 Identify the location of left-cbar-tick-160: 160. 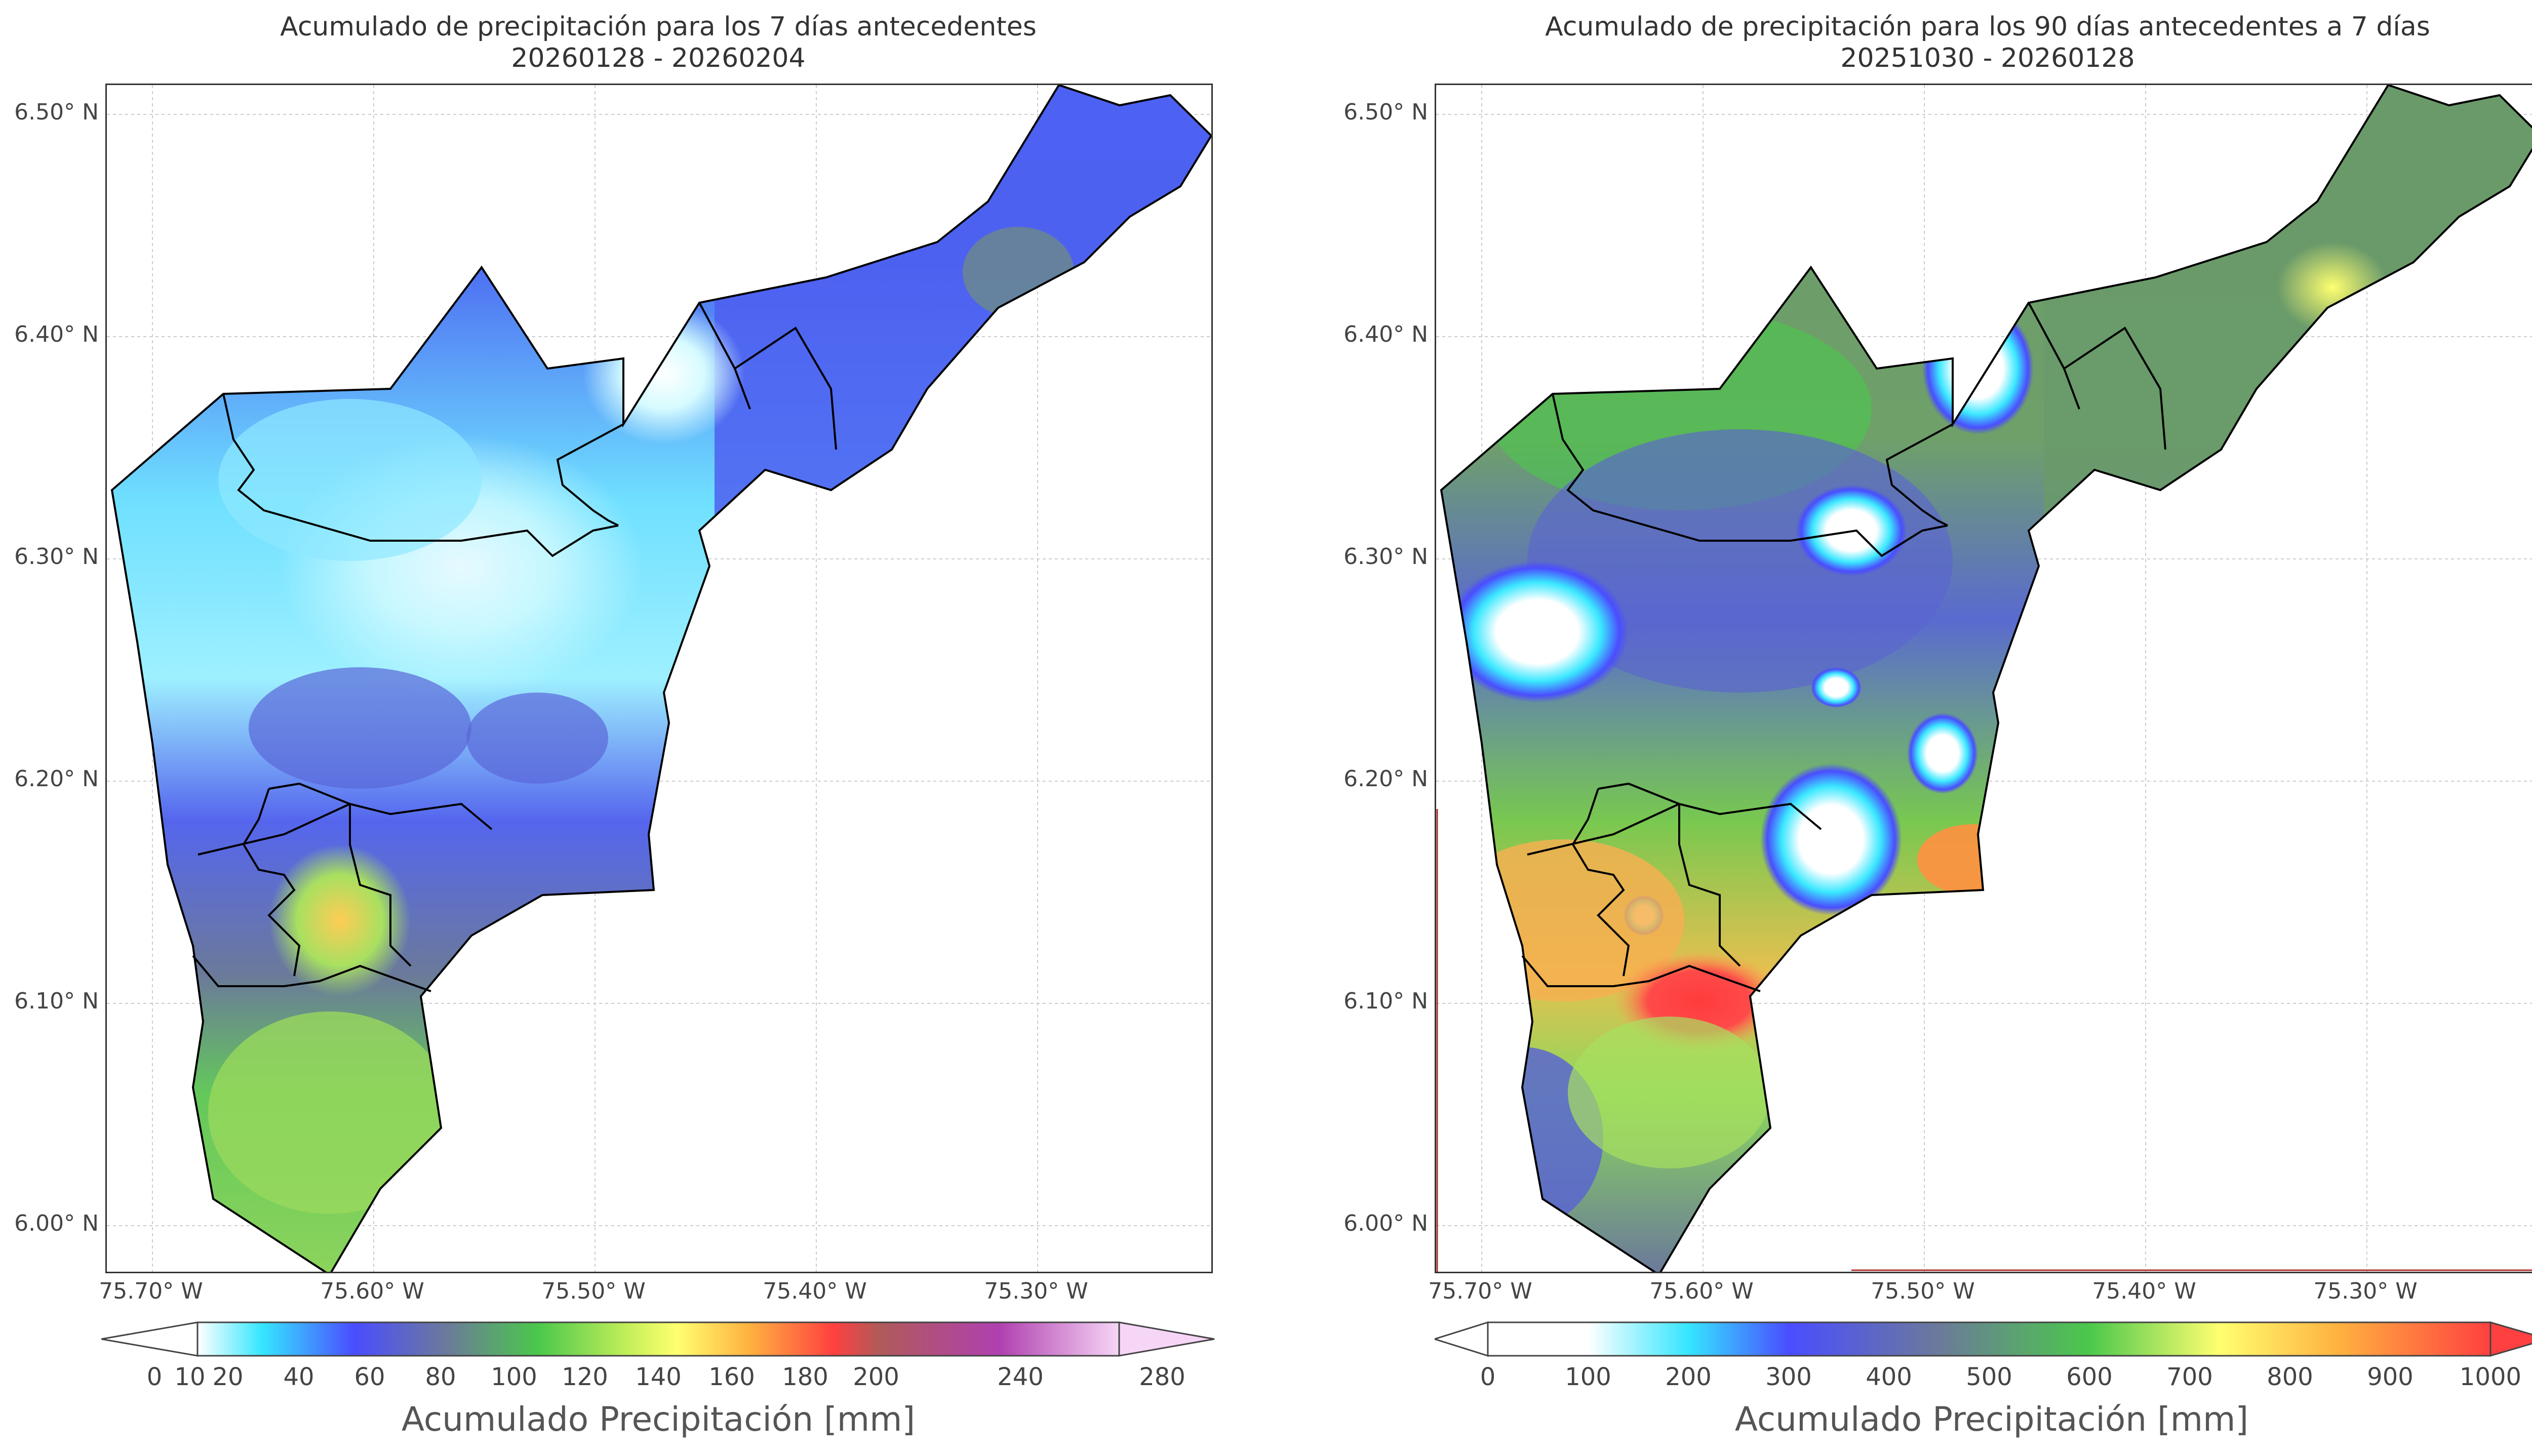
(731, 1377).